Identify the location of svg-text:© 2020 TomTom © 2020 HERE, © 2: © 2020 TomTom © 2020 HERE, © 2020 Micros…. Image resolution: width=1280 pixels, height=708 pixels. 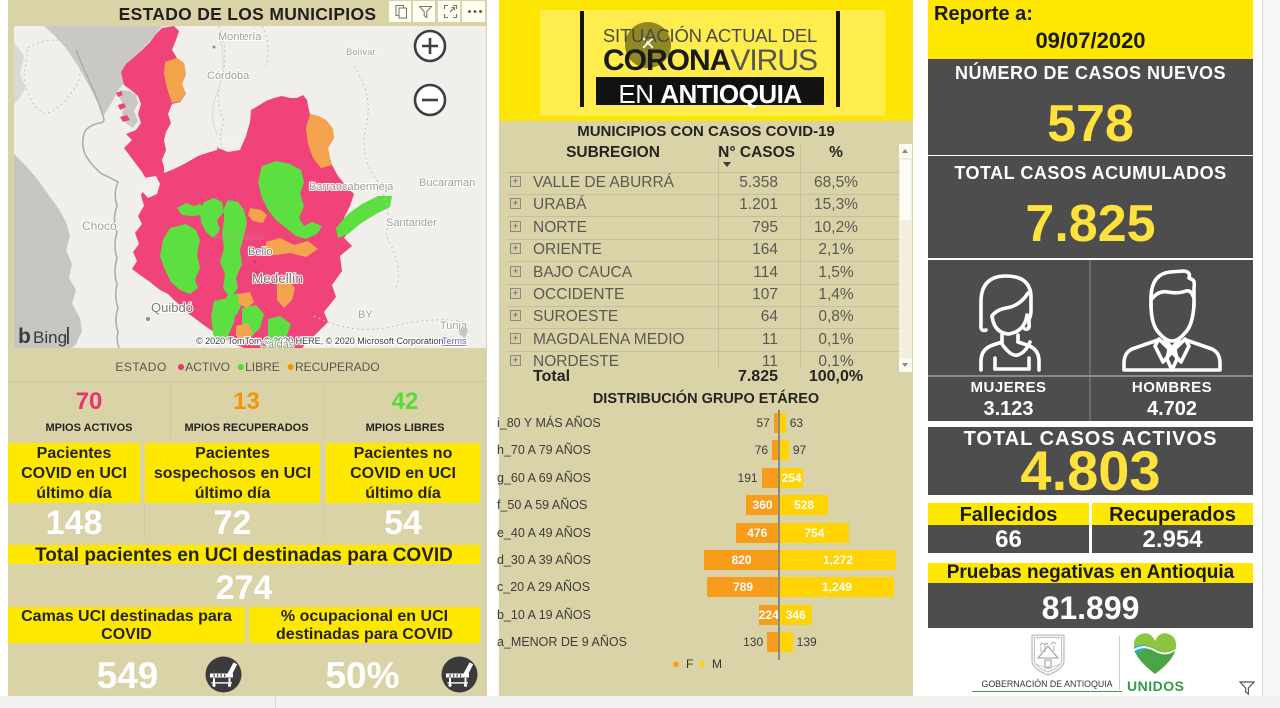
(319, 341).